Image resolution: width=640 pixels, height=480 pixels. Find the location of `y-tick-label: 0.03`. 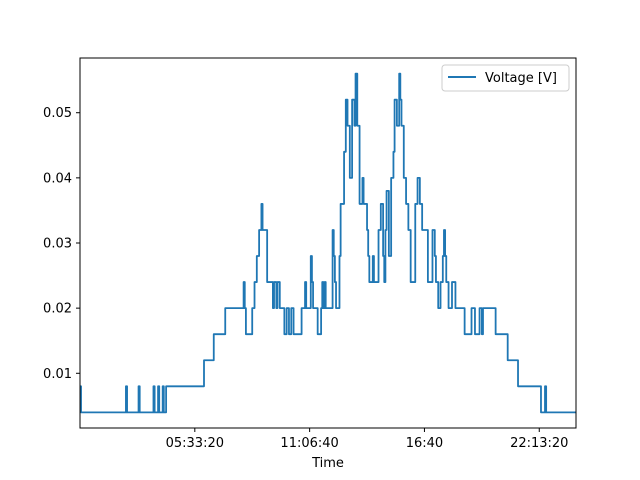

y-tick-label: 0.03 is located at coordinates (57, 244).